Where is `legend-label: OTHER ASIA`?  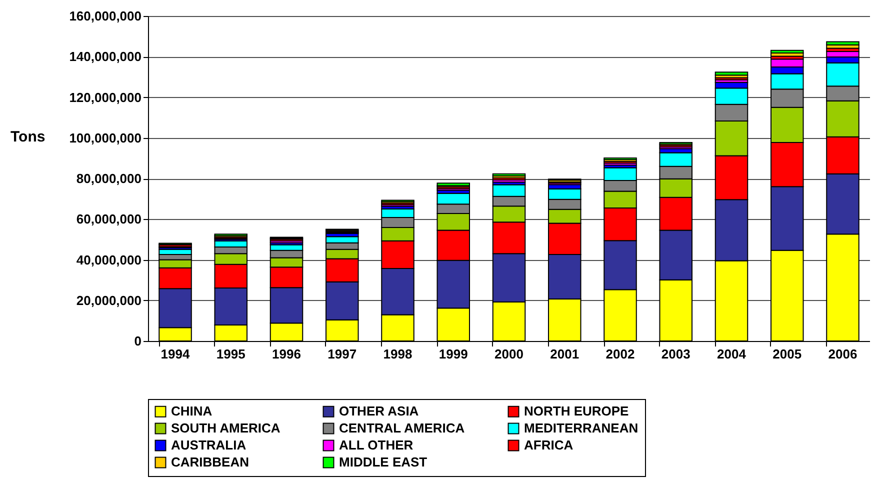
legend-label: OTHER ASIA is located at coordinates (379, 411).